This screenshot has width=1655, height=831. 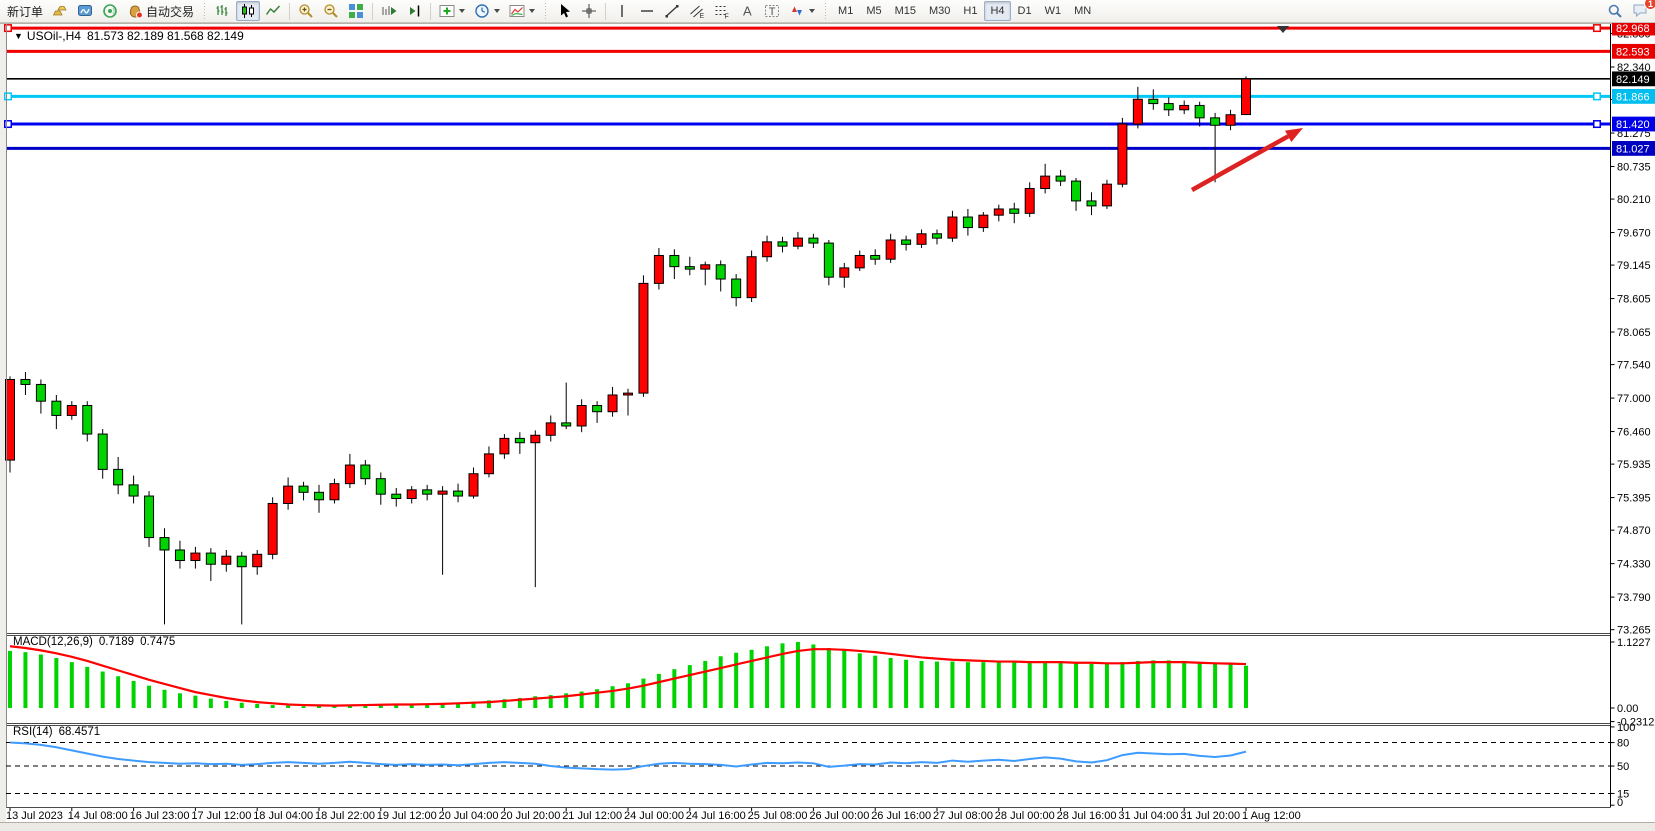 I want to click on clock-icon, so click(x=482, y=11).